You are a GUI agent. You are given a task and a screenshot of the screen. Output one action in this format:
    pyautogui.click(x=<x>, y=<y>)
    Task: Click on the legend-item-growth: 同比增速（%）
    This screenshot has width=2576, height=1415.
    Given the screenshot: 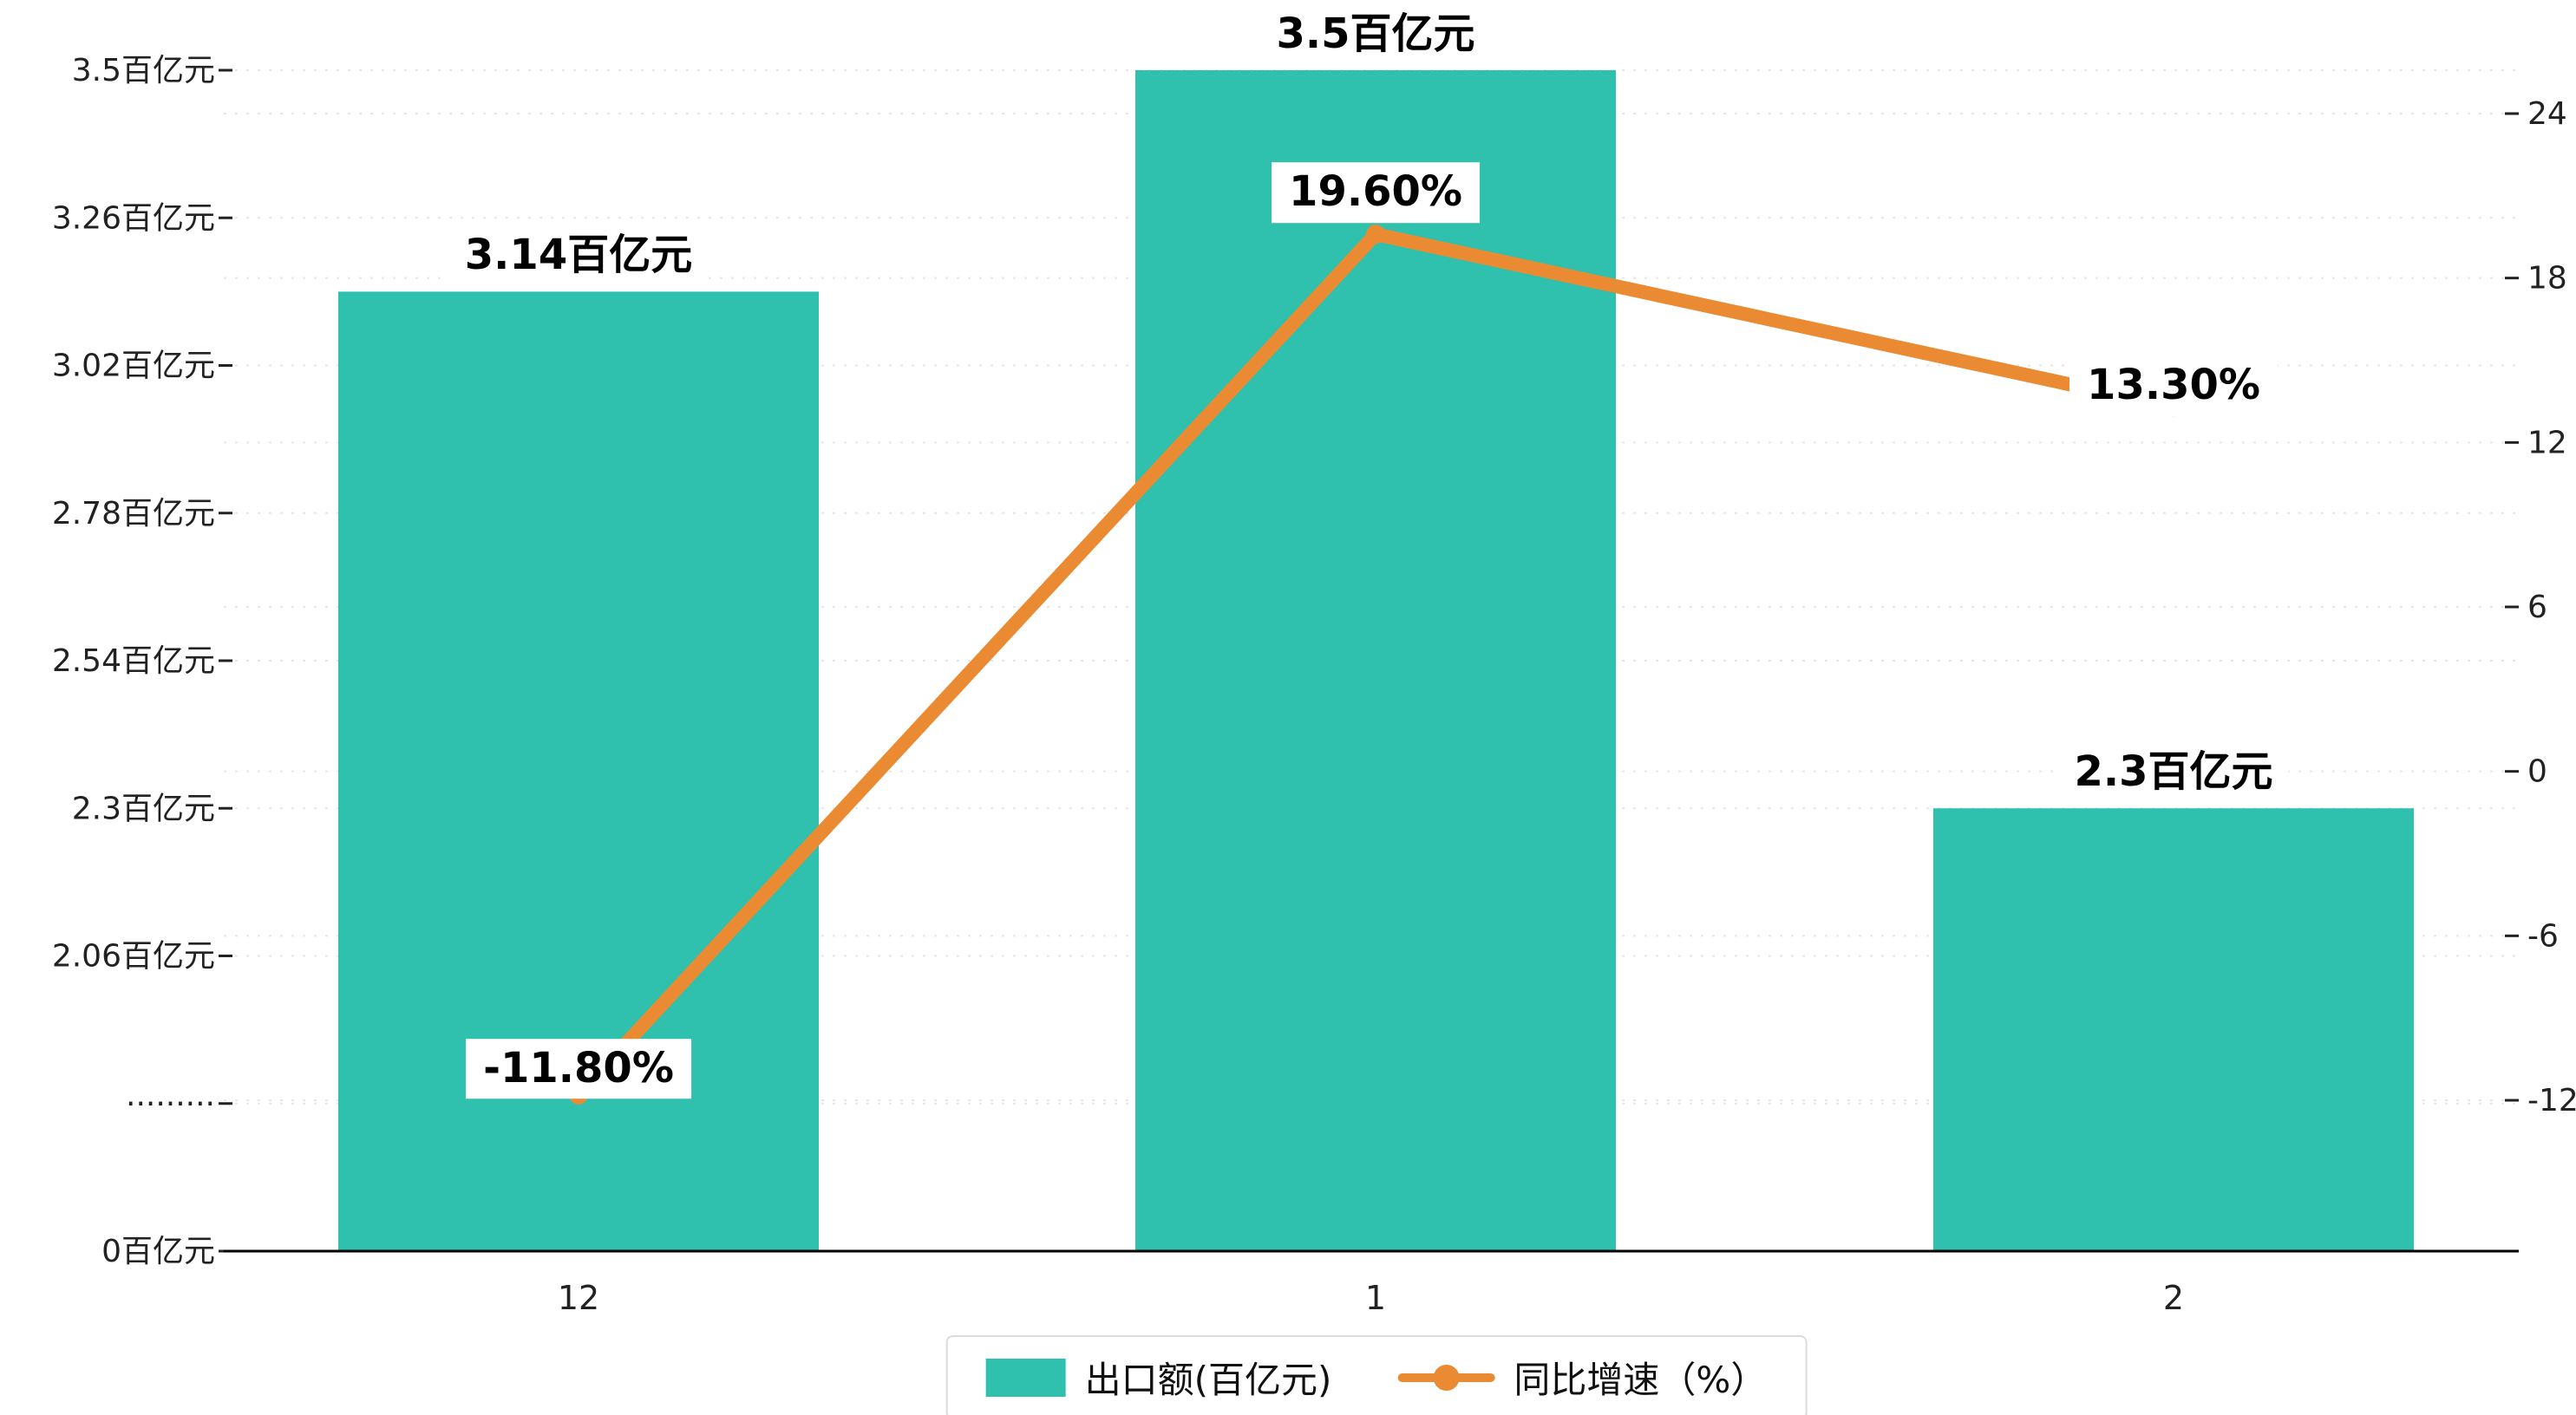 What is the action you would take?
    pyautogui.click(x=1582, y=1377)
    